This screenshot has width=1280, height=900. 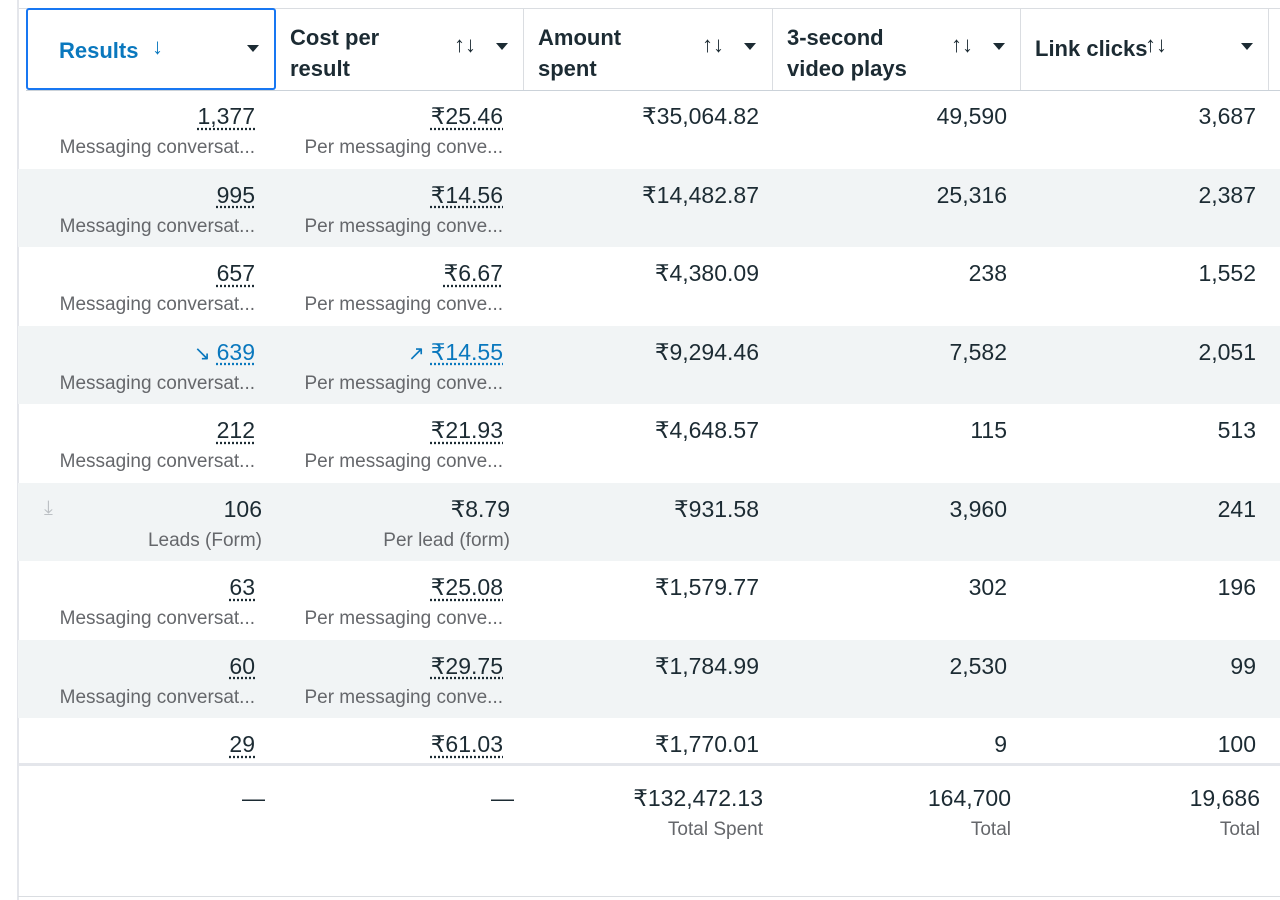 I want to click on cost-per-result-value: ↗ ₹14.55, so click(x=455, y=353).